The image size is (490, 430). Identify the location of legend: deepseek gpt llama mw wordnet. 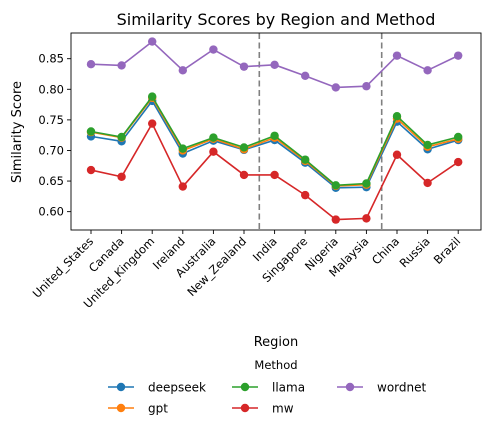
(267, 398).